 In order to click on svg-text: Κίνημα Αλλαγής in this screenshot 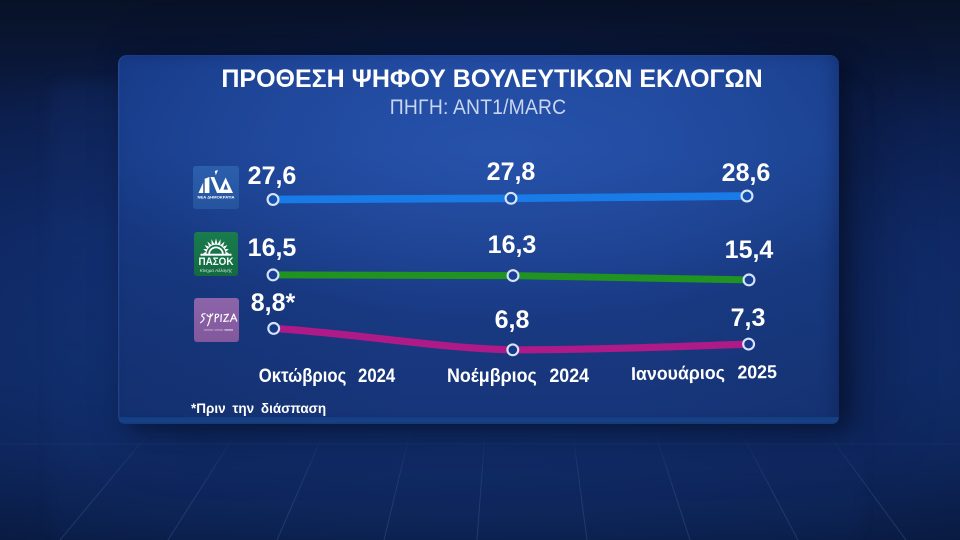, I will do `click(216, 270)`.